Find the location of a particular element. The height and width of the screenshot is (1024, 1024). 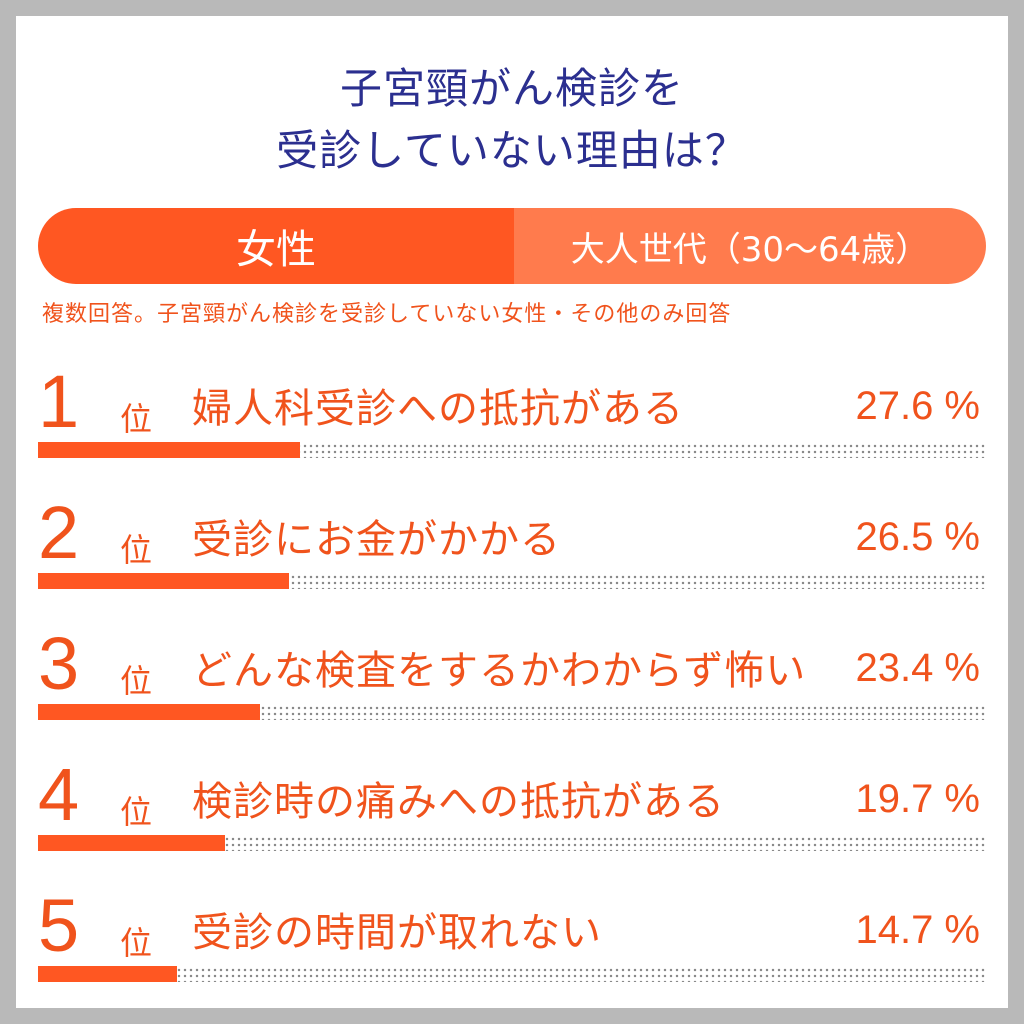

title-line-2: 受診していない理由は？ is located at coordinates (512, 150).